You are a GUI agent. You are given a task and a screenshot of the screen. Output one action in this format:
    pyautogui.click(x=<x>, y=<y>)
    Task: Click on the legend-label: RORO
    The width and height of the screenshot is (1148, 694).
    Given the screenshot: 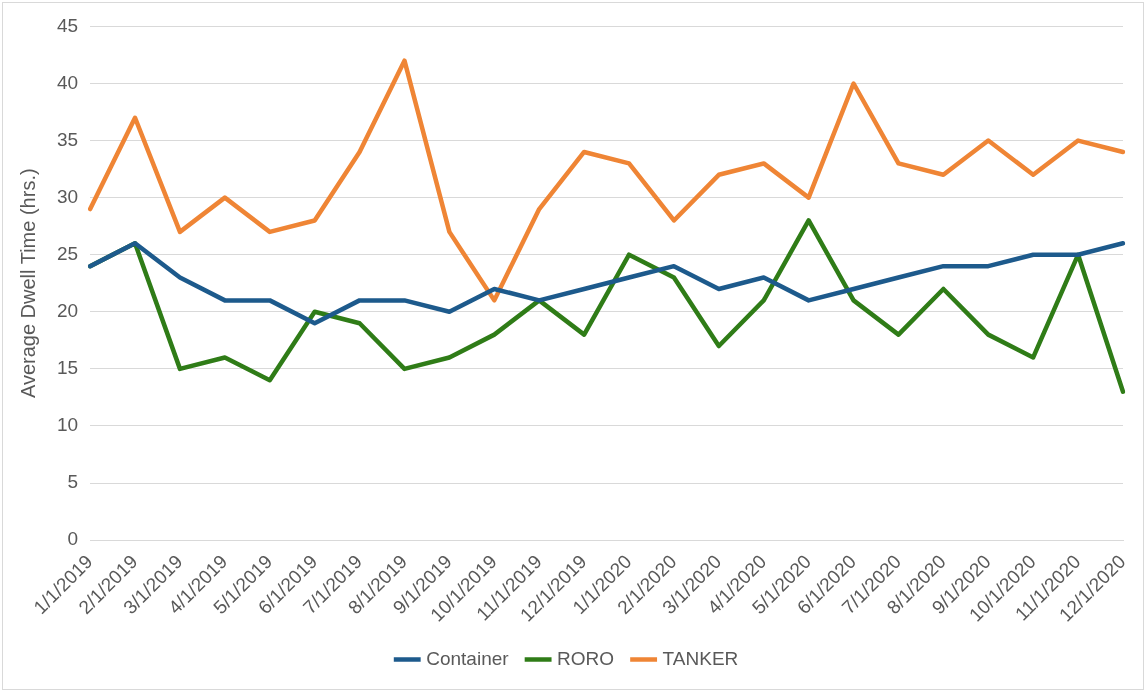 What is the action you would take?
    pyautogui.click(x=586, y=658)
    